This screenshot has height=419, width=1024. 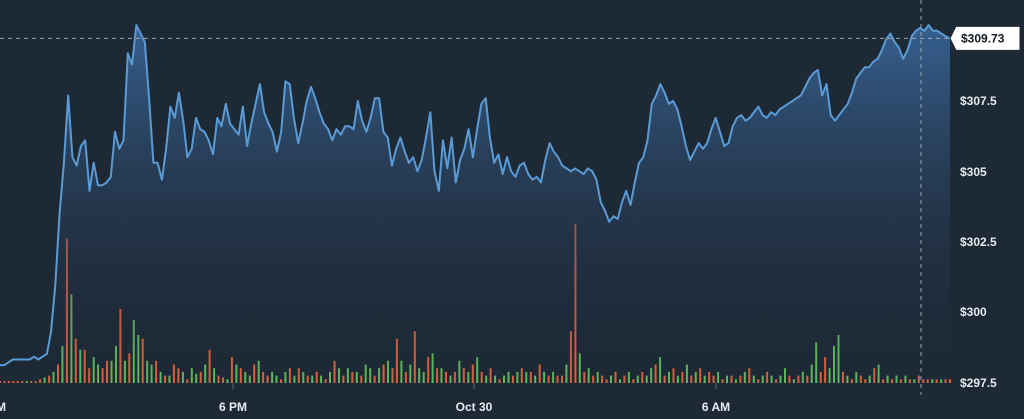 I want to click on current-price-value: $309.73, so click(x=983, y=38).